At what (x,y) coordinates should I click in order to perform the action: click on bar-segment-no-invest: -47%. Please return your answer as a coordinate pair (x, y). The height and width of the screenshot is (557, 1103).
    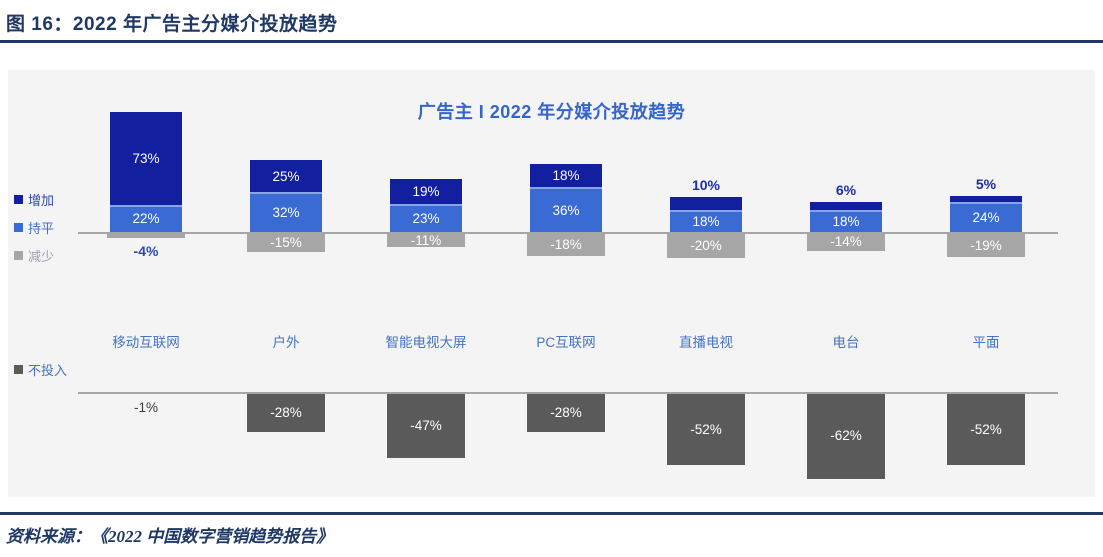
    Looking at the image, I should click on (426, 426).